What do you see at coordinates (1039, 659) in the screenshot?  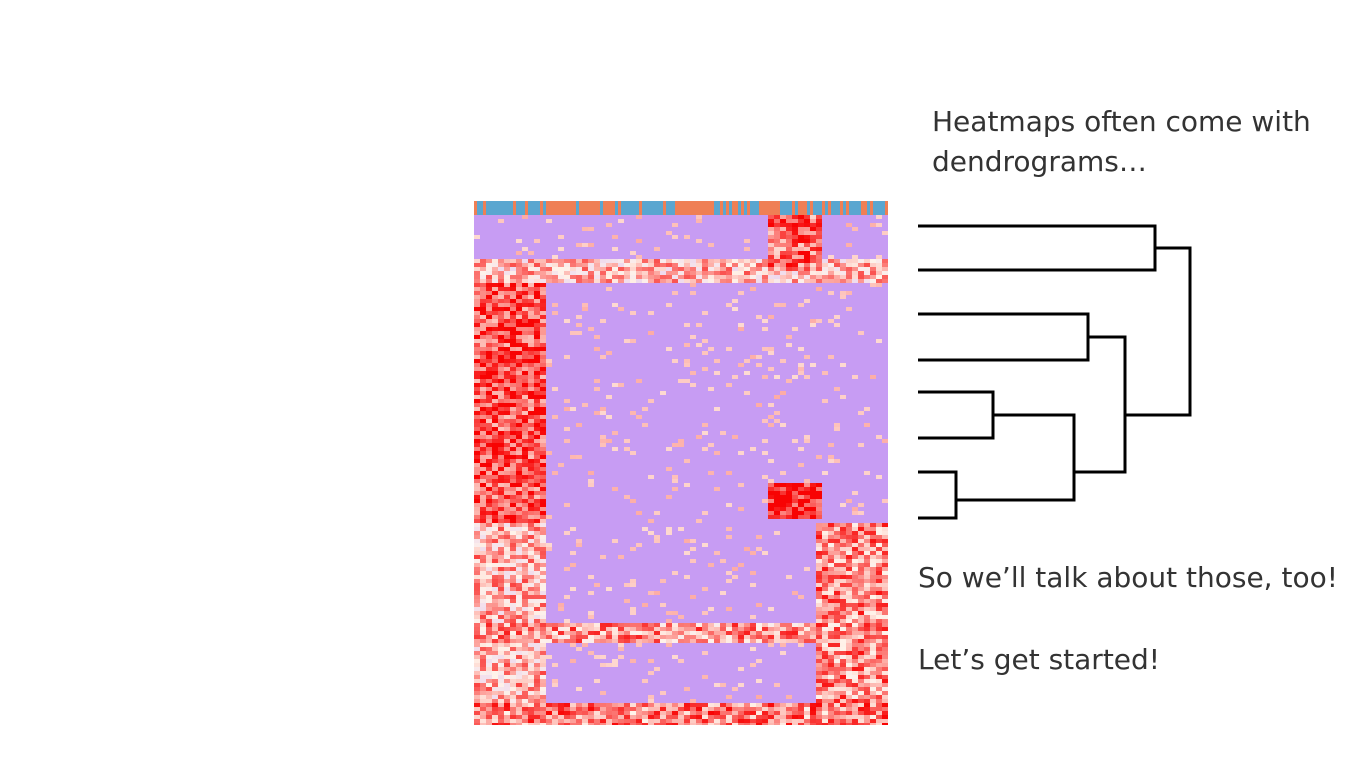 I see `start-text: Let’s get started!` at bounding box center [1039, 659].